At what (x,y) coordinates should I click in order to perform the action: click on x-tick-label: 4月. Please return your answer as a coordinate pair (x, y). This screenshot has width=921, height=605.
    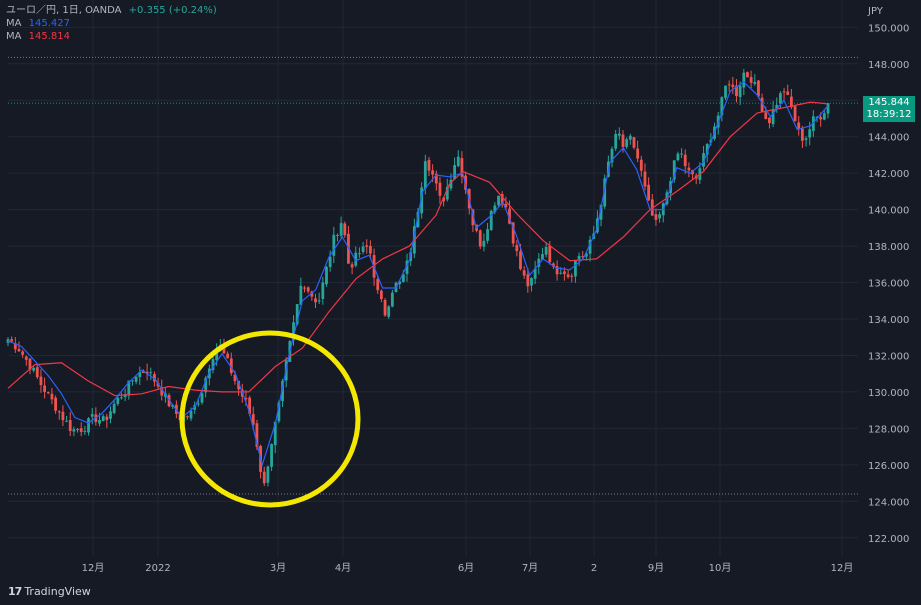
    Looking at the image, I should click on (343, 568).